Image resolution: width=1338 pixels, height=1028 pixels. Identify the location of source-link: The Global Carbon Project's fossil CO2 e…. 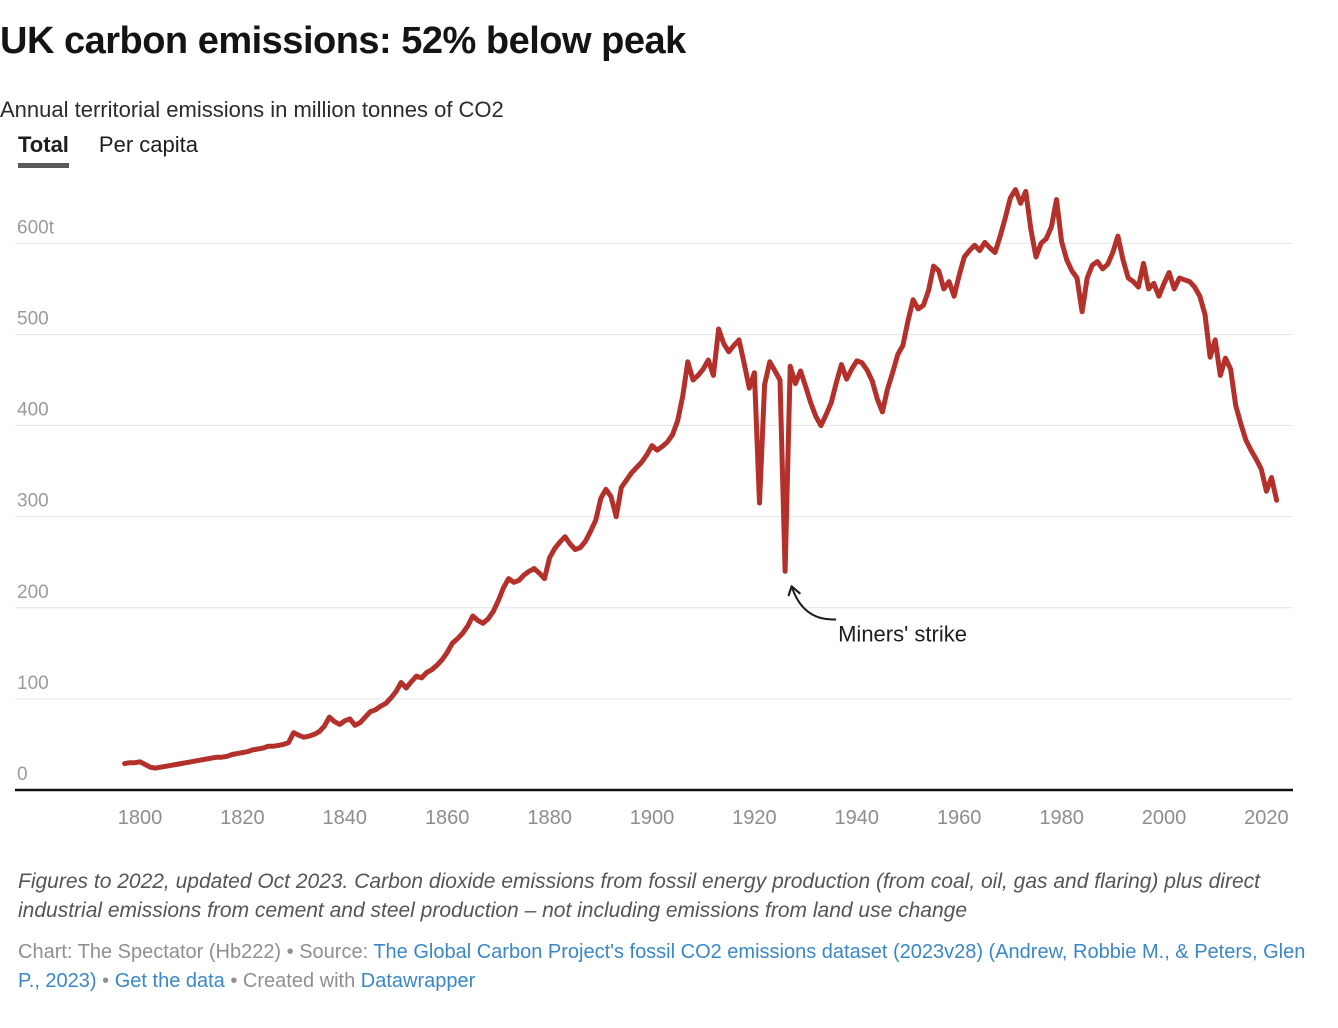
(662, 967).